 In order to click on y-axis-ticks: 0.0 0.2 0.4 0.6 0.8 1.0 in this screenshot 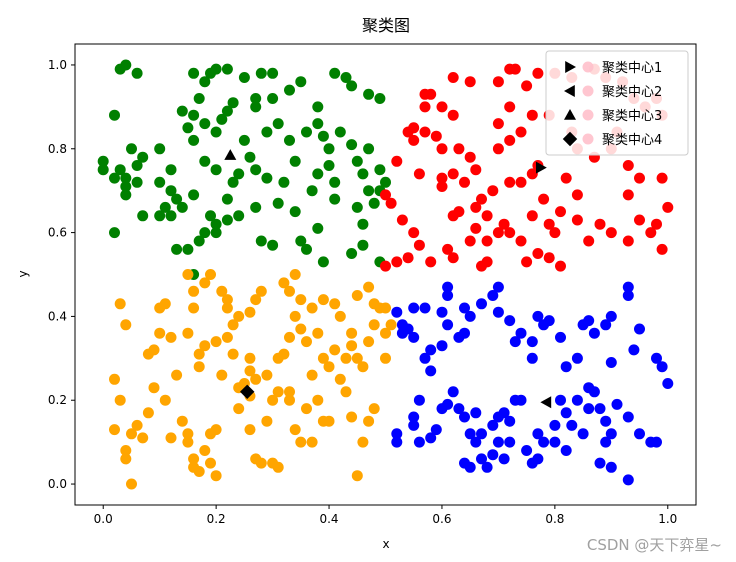, I will do `click(61, 274)`.